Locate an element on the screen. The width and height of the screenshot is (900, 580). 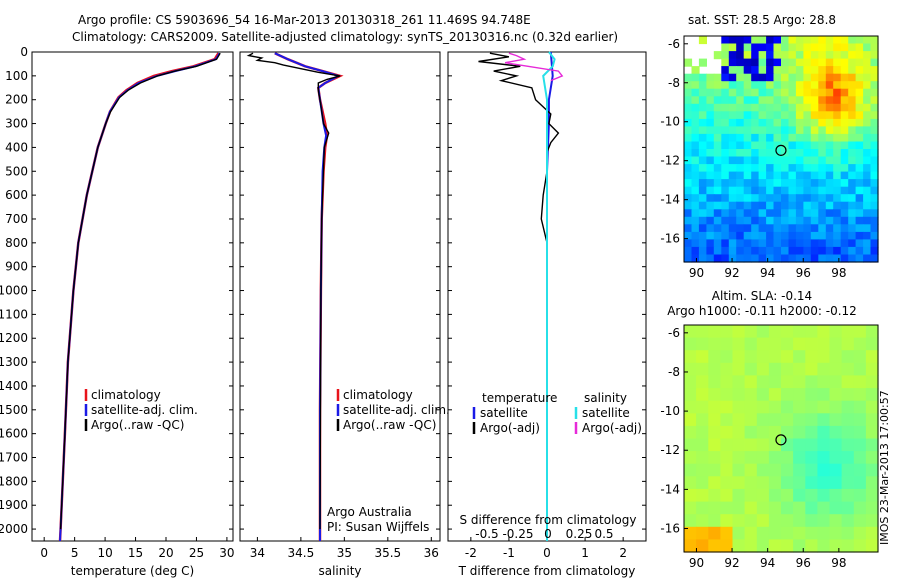
difference-xtick-label: 1 is located at coordinates (585, 553).